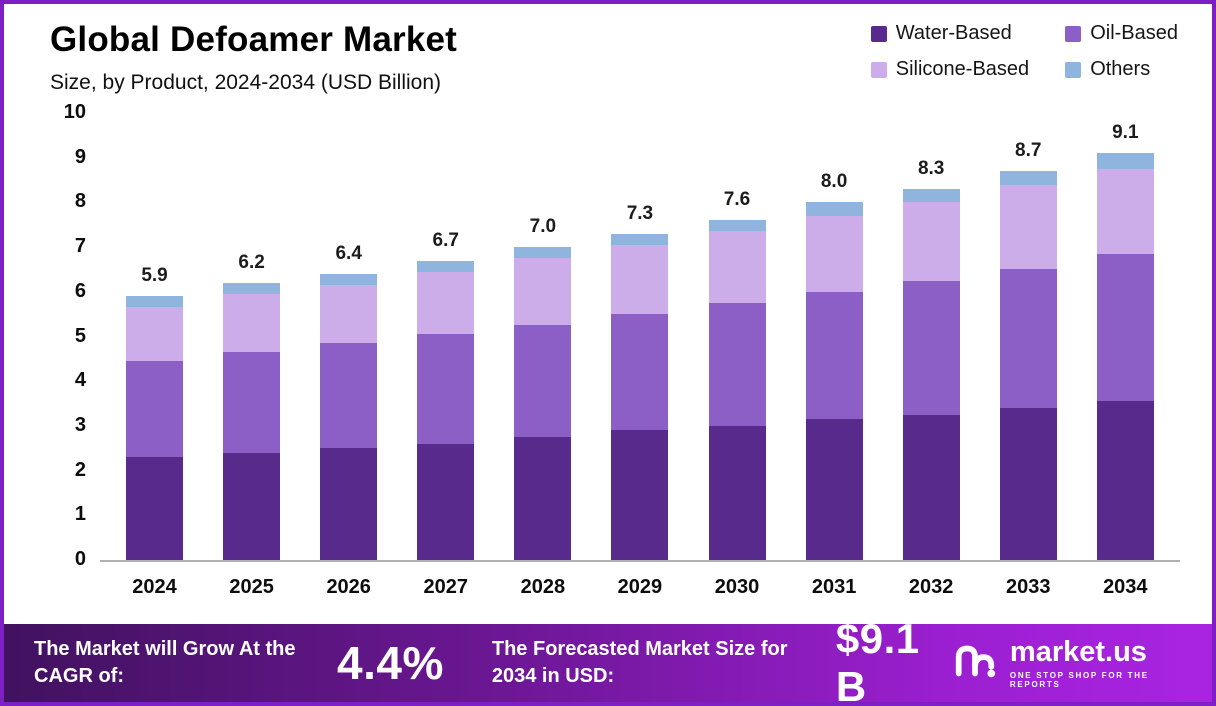  I want to click on brand-tagline: ONE STOP SHOP FOR THE REPORTS, so click(1079, 679).